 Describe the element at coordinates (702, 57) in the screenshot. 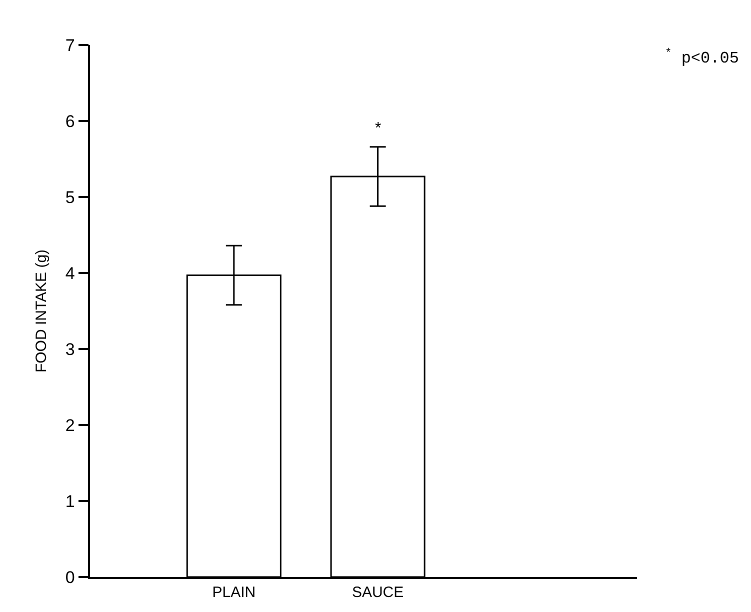

I see `text: $^{*}$ p<0.05` at that location.